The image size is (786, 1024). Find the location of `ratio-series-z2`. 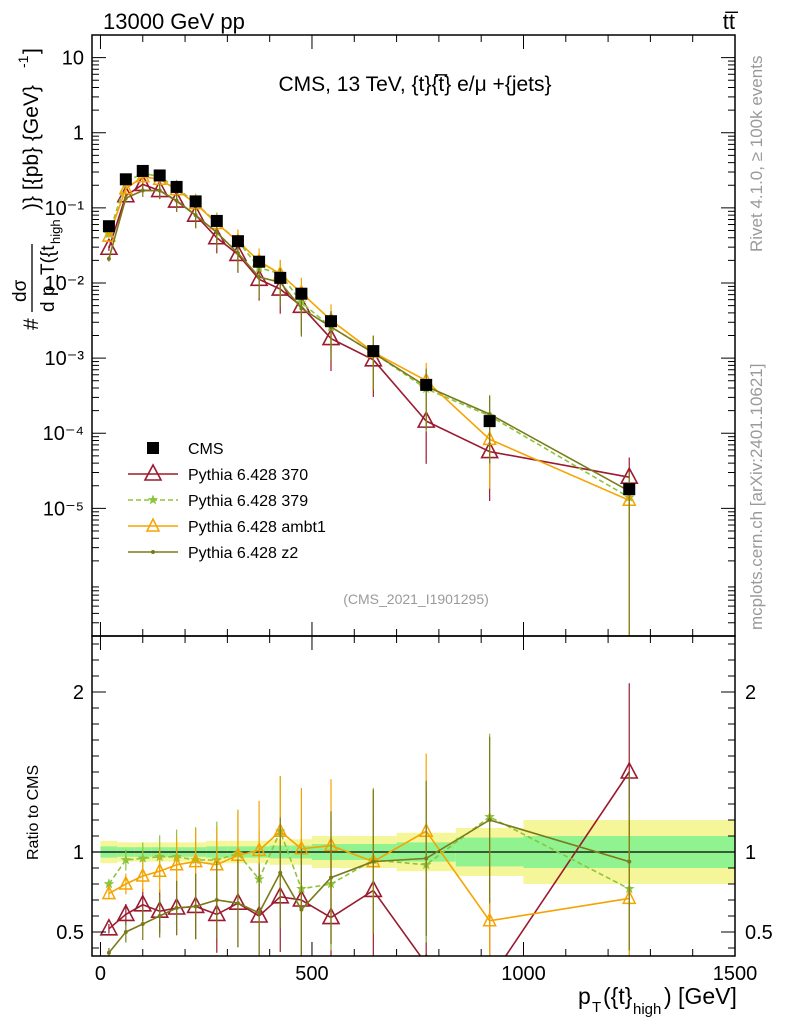

ratio-series-z2 is located at coordinates (369, 846).